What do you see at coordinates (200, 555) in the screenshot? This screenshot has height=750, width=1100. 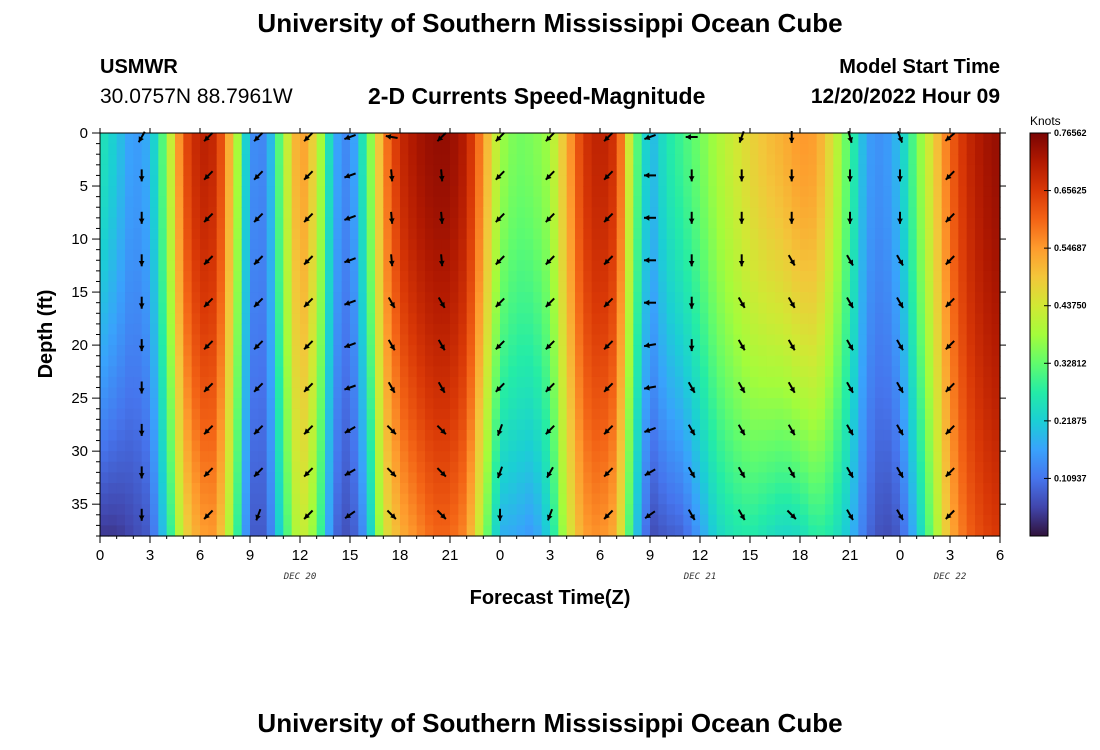 I see `x-tick-label: 6` at bounding box center [200, 555].